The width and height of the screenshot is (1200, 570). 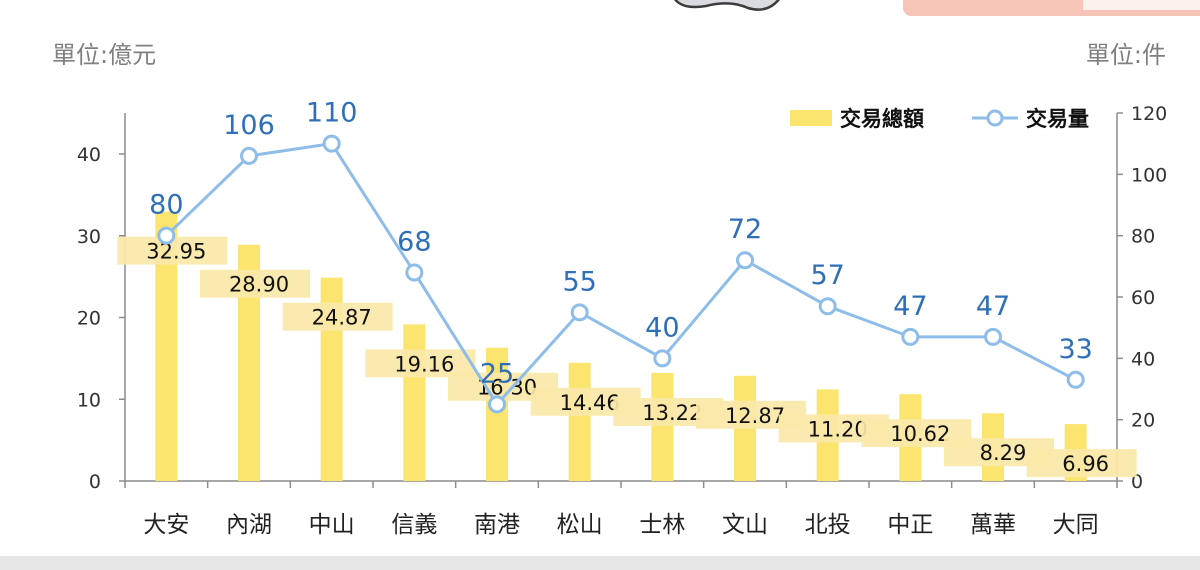 I want to click on legend-bar-label: 交易總額, so click(x=882, y=119).